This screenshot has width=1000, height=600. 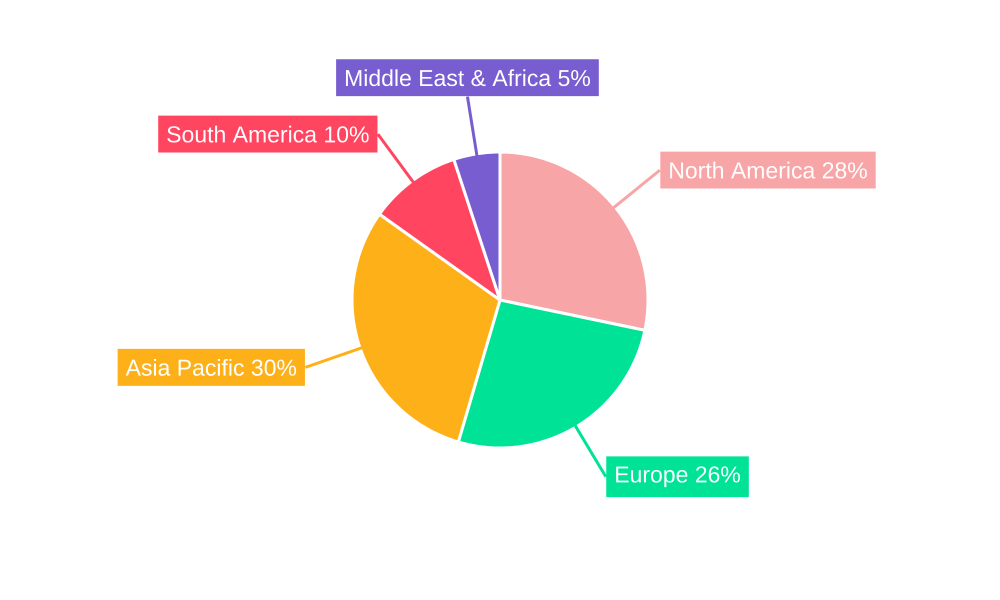 What do you see at coordinates (652, 477) in the screenshot?
I see `slice-label: Europe` at bounding box center [652, 477].